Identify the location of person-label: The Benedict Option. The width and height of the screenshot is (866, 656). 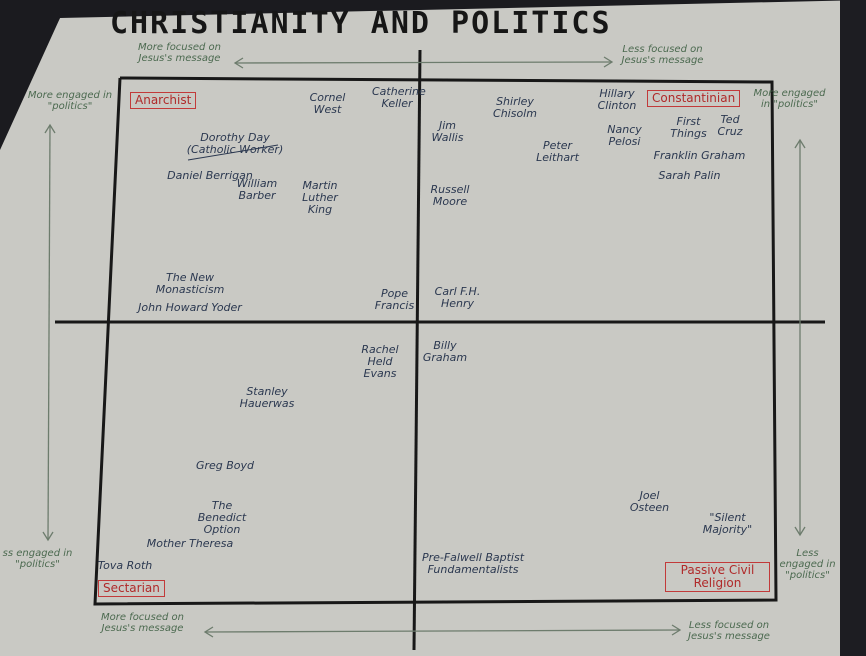
(222, 517).